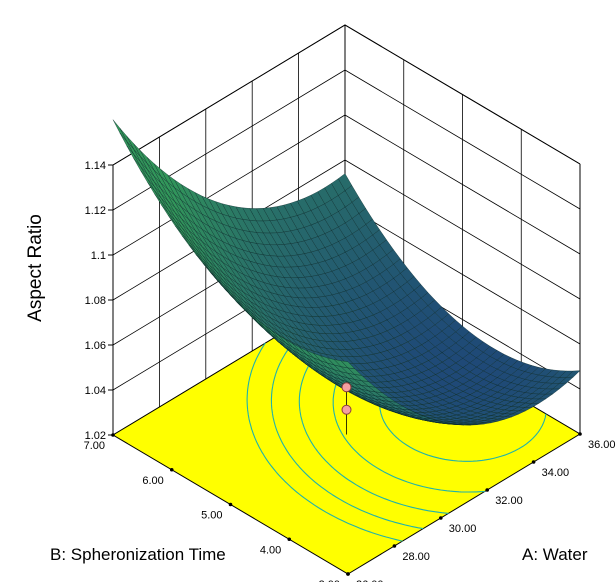  Describe the element at coordinates (98, 256) in the screenshot. I see `z-tick-label: 1.1` at that location.